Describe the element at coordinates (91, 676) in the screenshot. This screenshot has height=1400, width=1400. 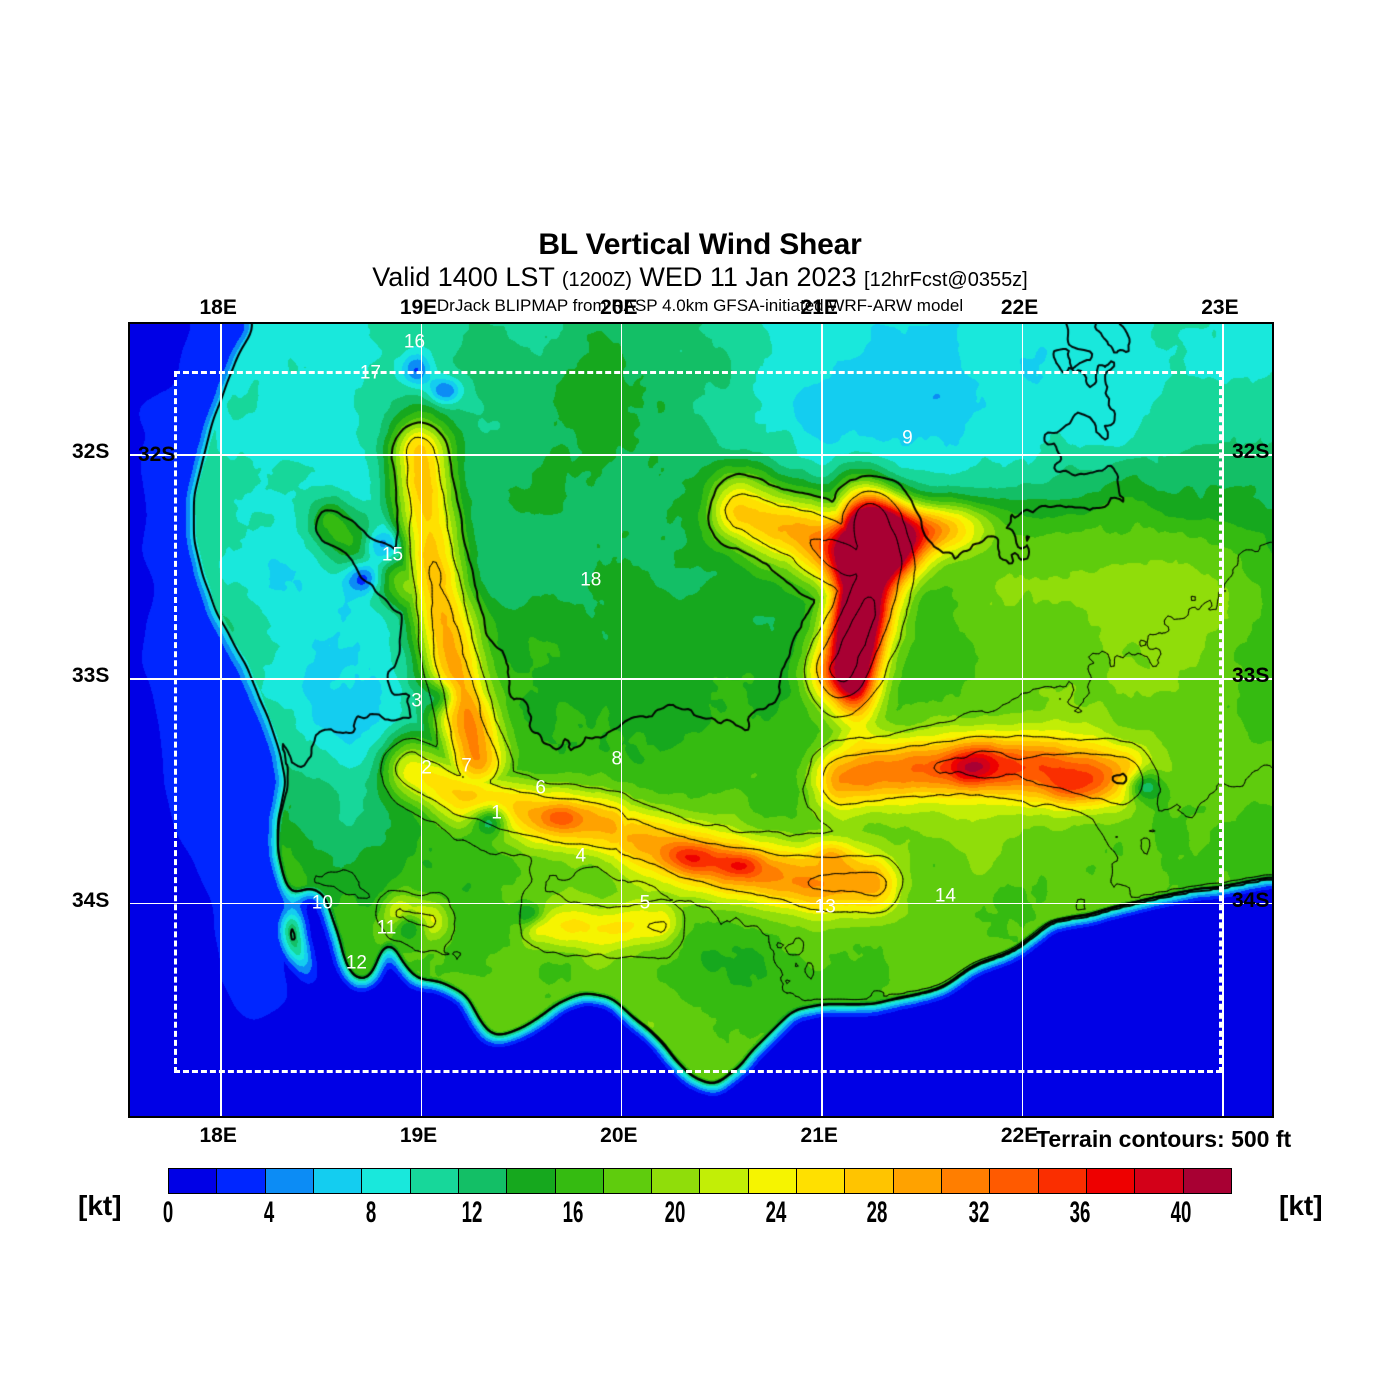
I see `lat-label-left-33S: 33S` at that location.